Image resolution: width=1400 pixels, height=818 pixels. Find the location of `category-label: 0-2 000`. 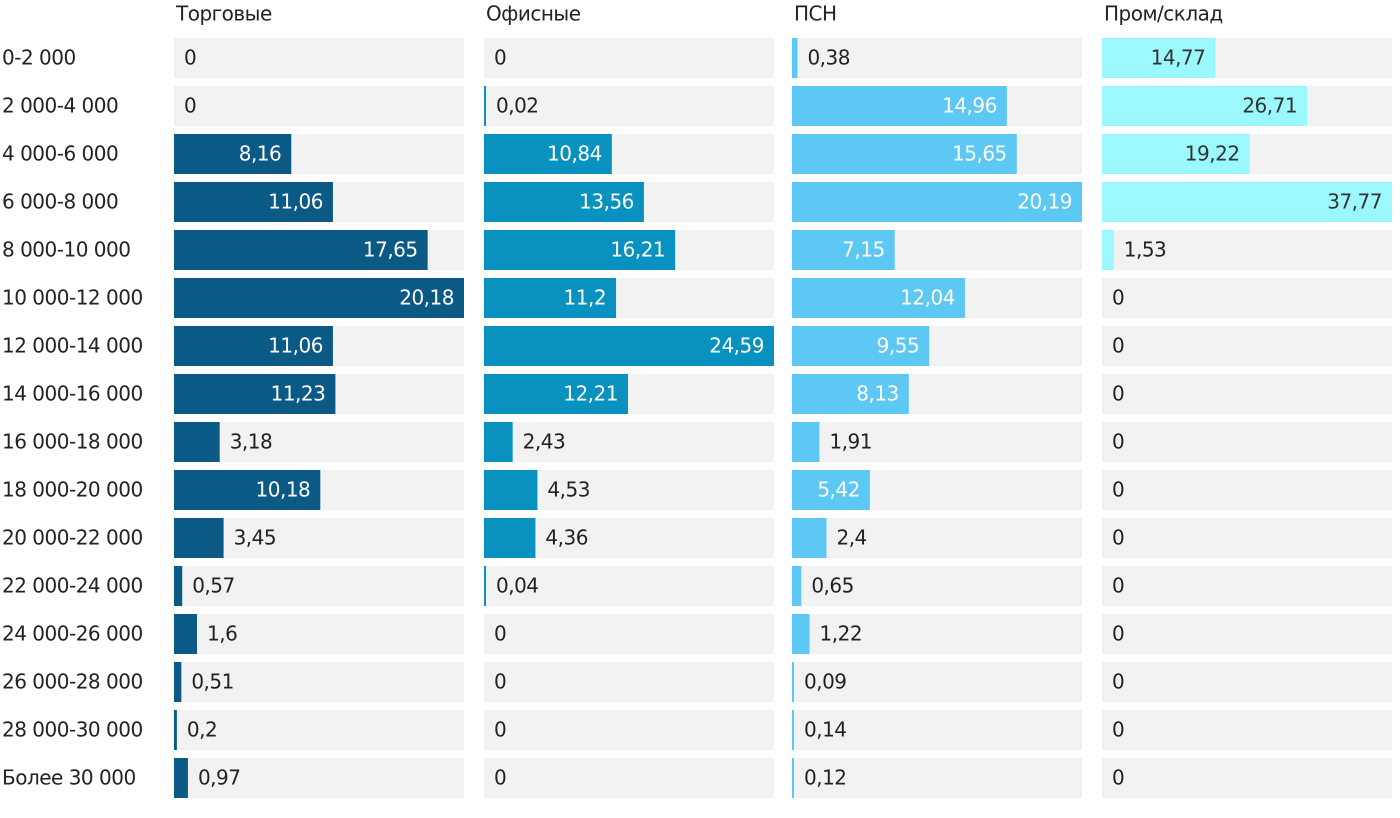

category-label: 0-2 000 is located at coordinates (39, 58).